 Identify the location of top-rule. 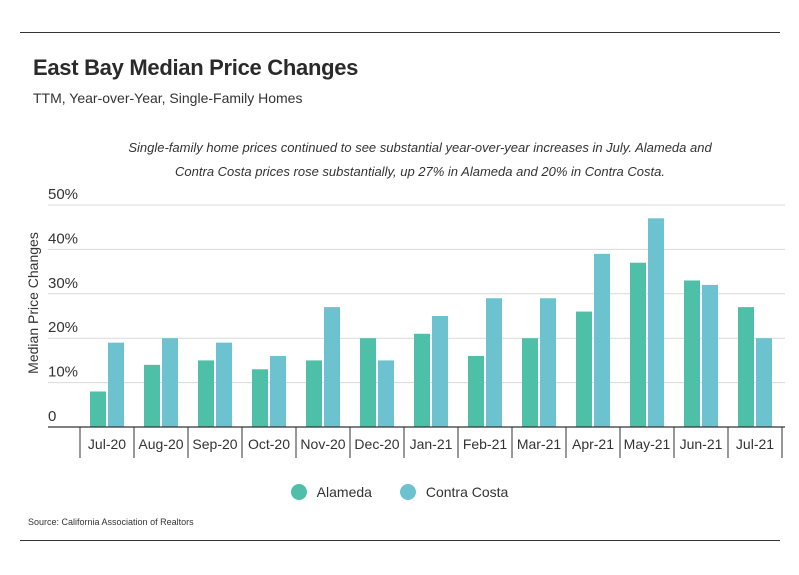
(400, 32).